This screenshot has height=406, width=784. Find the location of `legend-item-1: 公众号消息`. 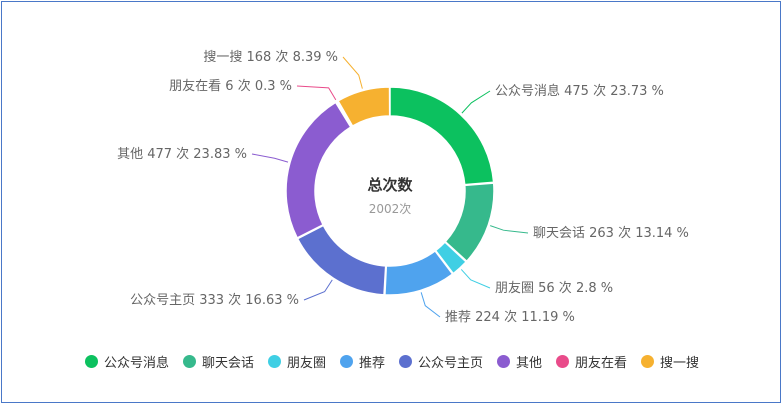

legend-item-1: 公众号消息 is located at coordinates (126, 361).